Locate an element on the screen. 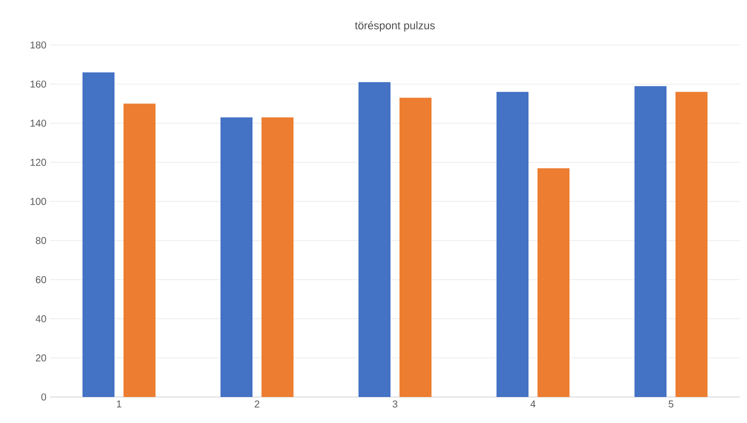 The image size is (747, 423). y-tick-label: 180 is located at coordinates (38, 45).